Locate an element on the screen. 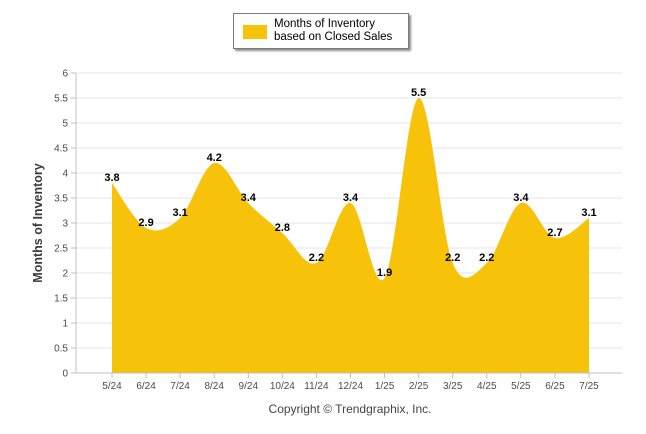 The image size is (646, 434). y-tick-label: 0 is located at coordinates (65, 374).